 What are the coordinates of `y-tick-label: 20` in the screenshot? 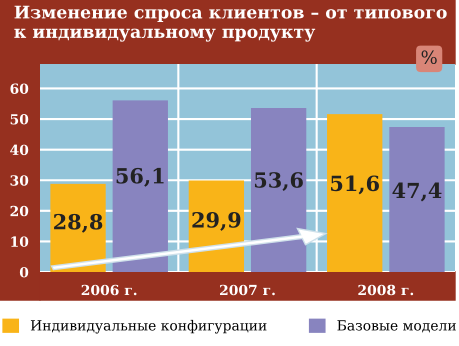 It's located at (19, 211).